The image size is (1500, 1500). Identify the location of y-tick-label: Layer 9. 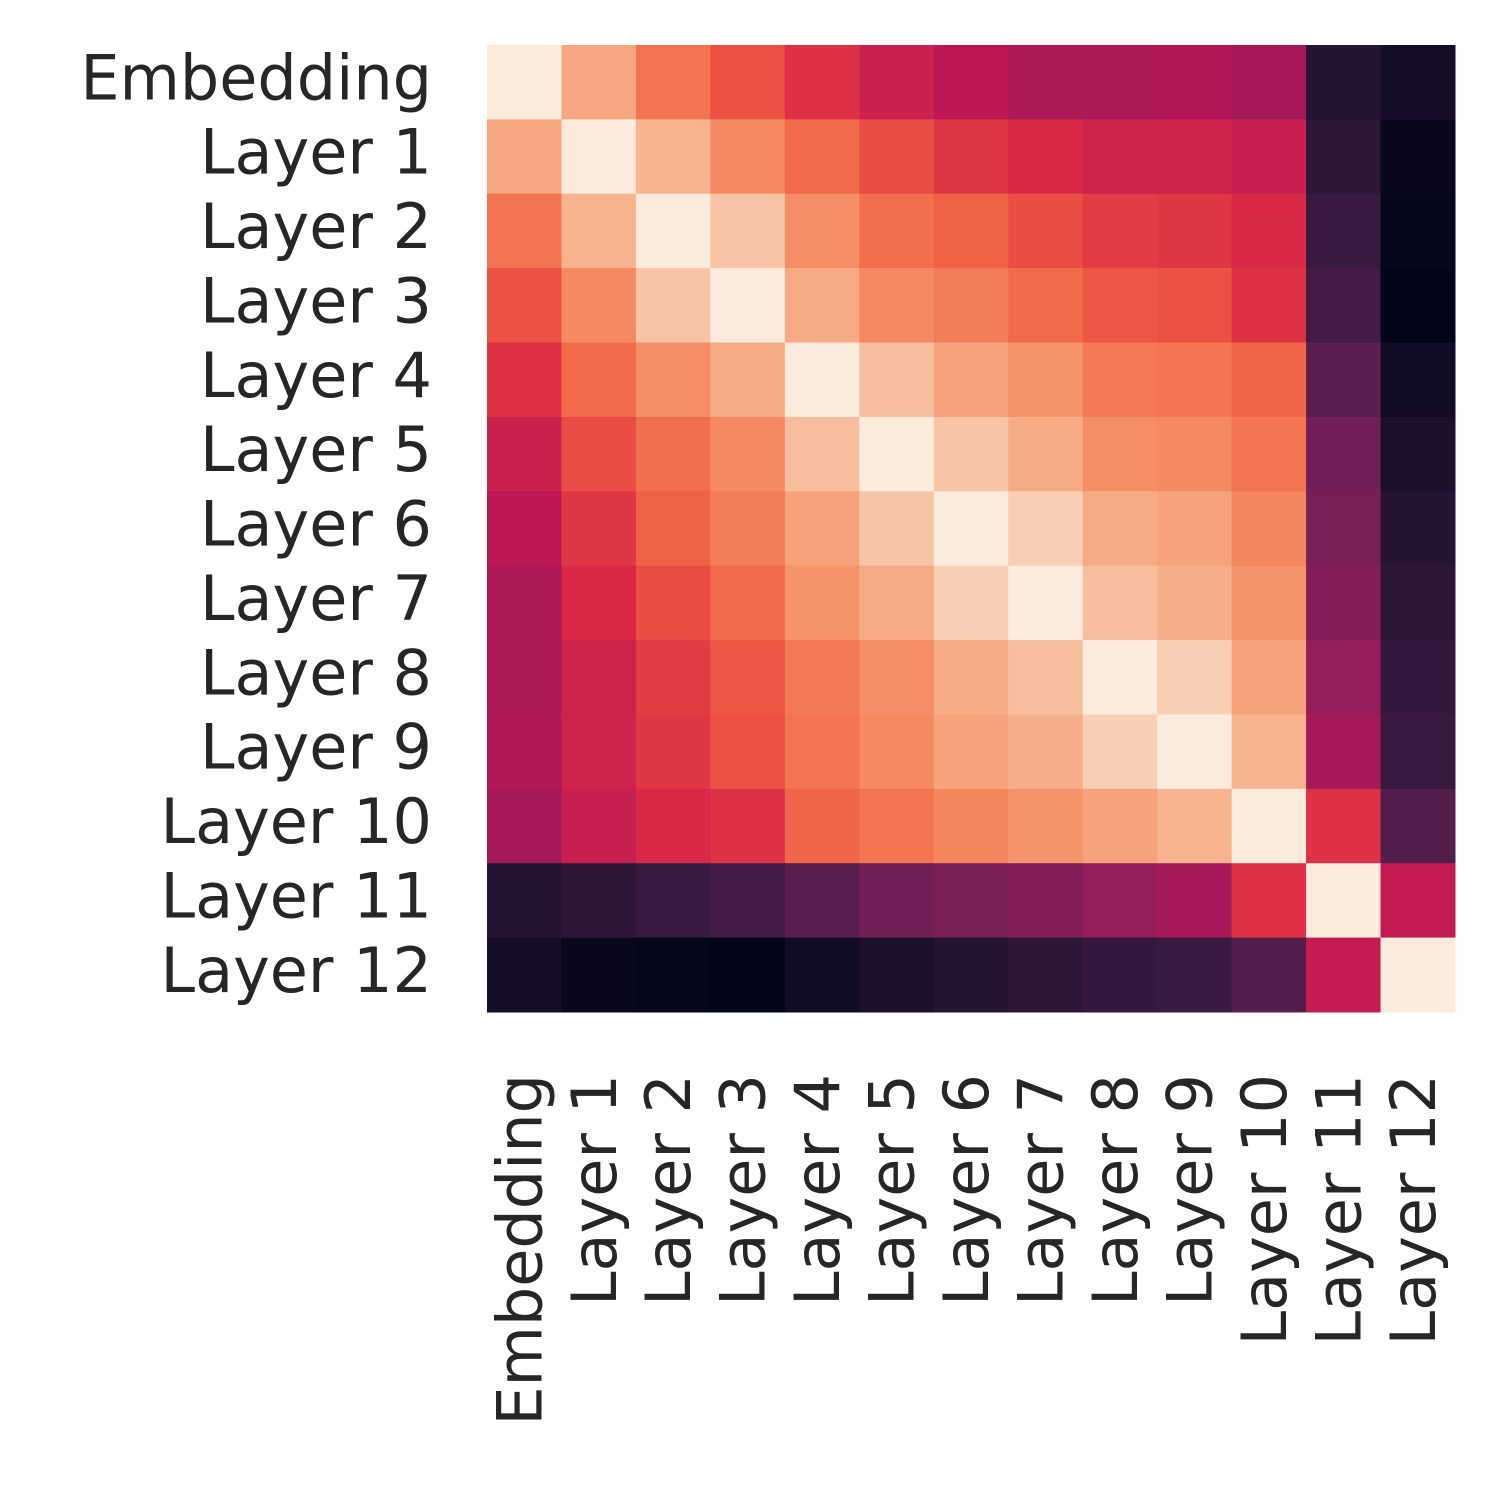
(316, 747).